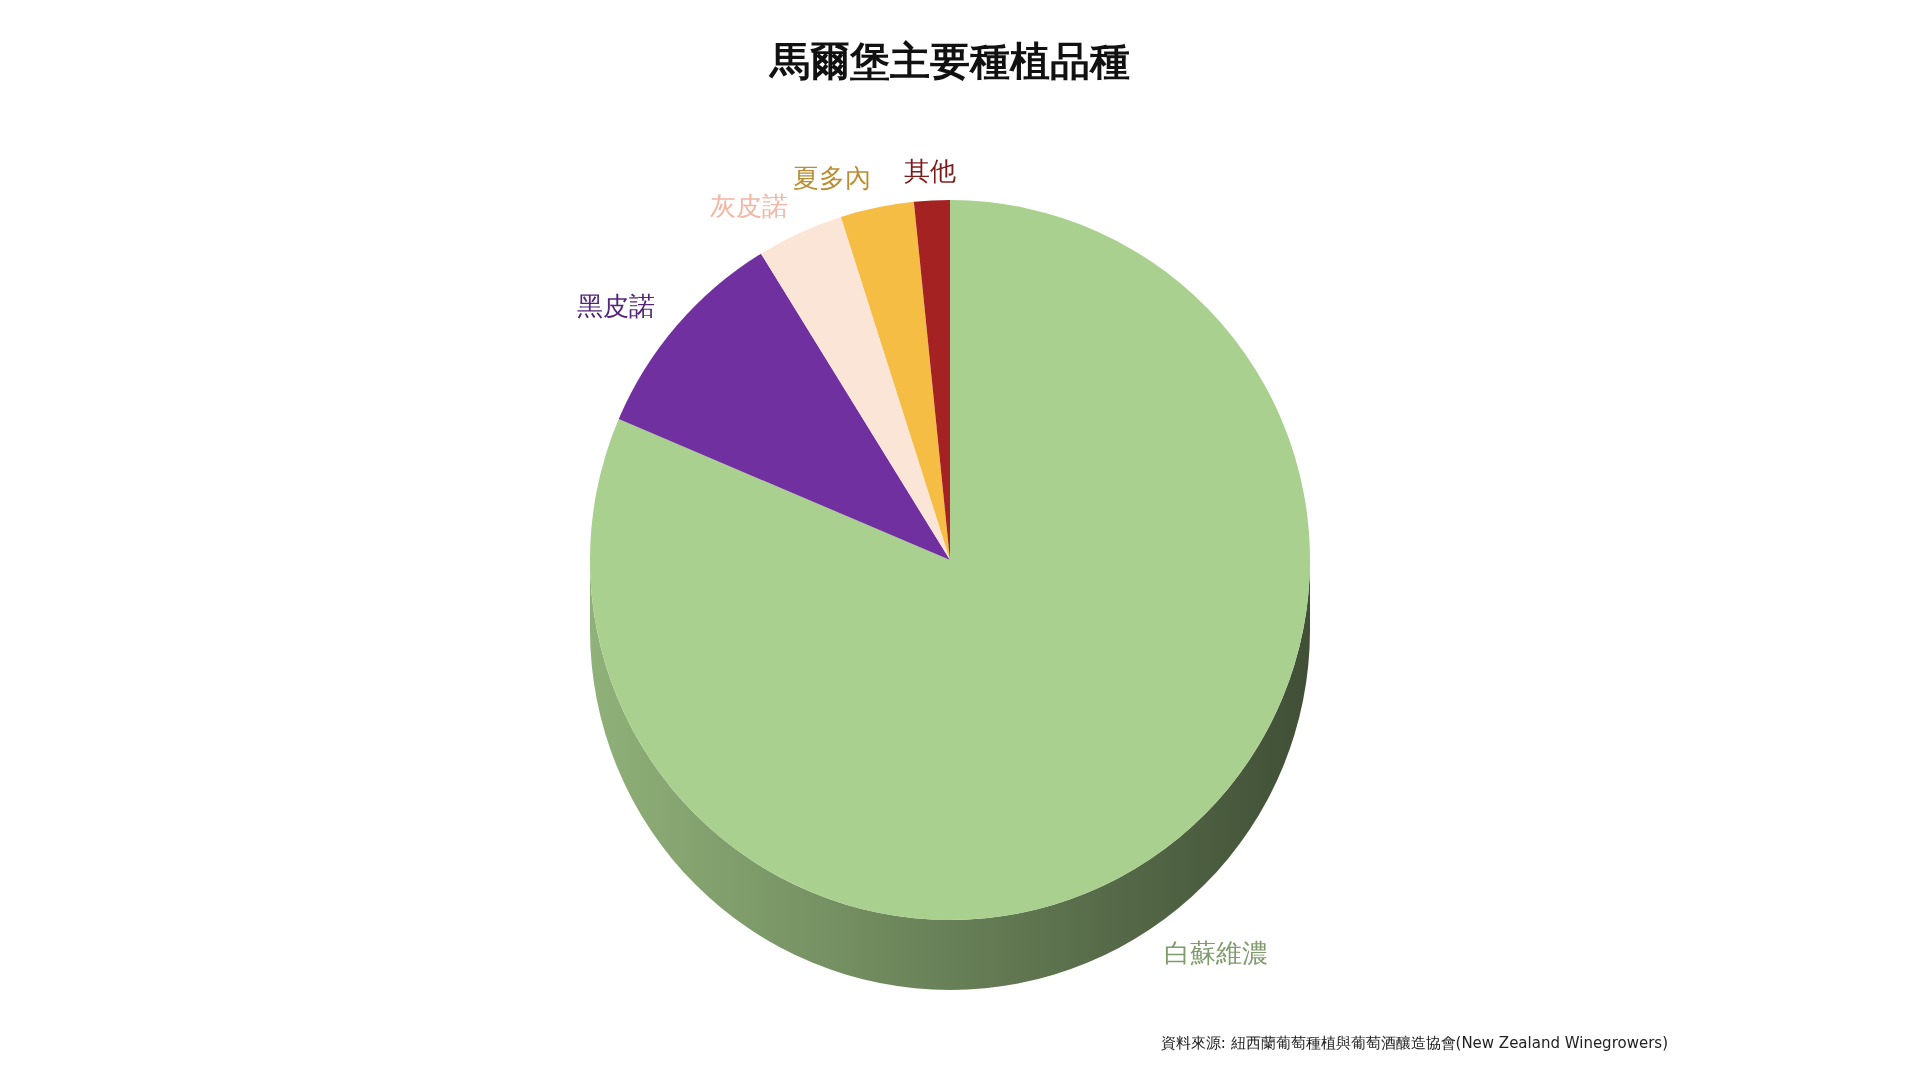 This screenshot has height=1080, width=1920. Describe the element at coordinates (949, 61) in the screenshot. I see `chart-title: 馬爾堡主要種植品種` at that location.